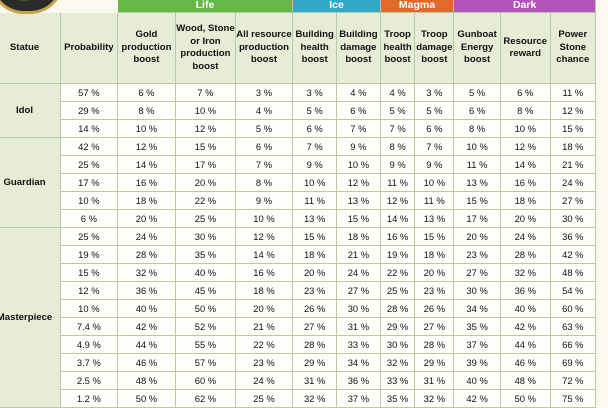 This screenshot has height=408, width=608. Describe the element at coordinates (397, 290) in the screenshot. I see `cell-thealth: 25 %` at that location.